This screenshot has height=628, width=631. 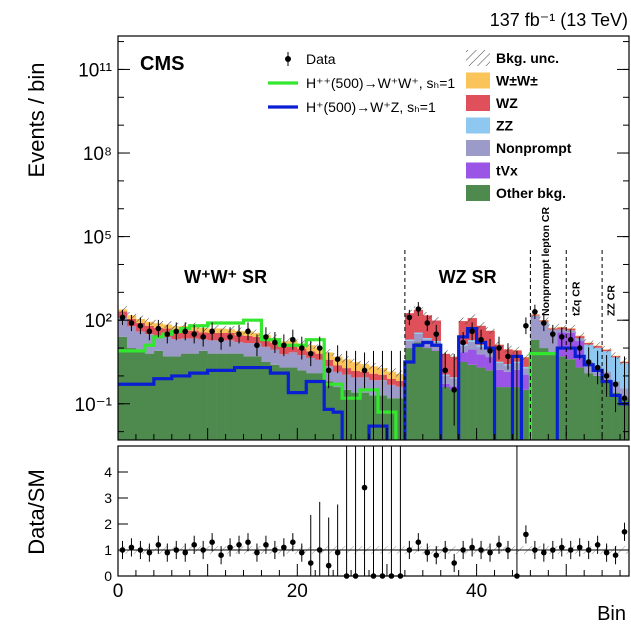 I want to click on ratio-y-tick-label: 0, so click(x=108, y=576).